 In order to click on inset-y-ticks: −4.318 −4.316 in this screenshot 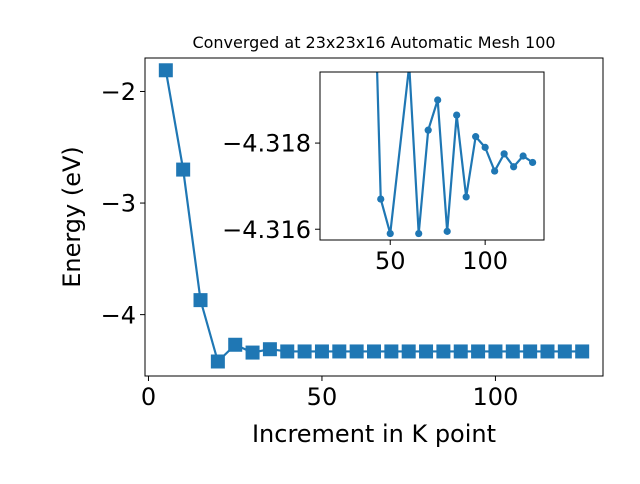, I will do `click(271, 187)`.